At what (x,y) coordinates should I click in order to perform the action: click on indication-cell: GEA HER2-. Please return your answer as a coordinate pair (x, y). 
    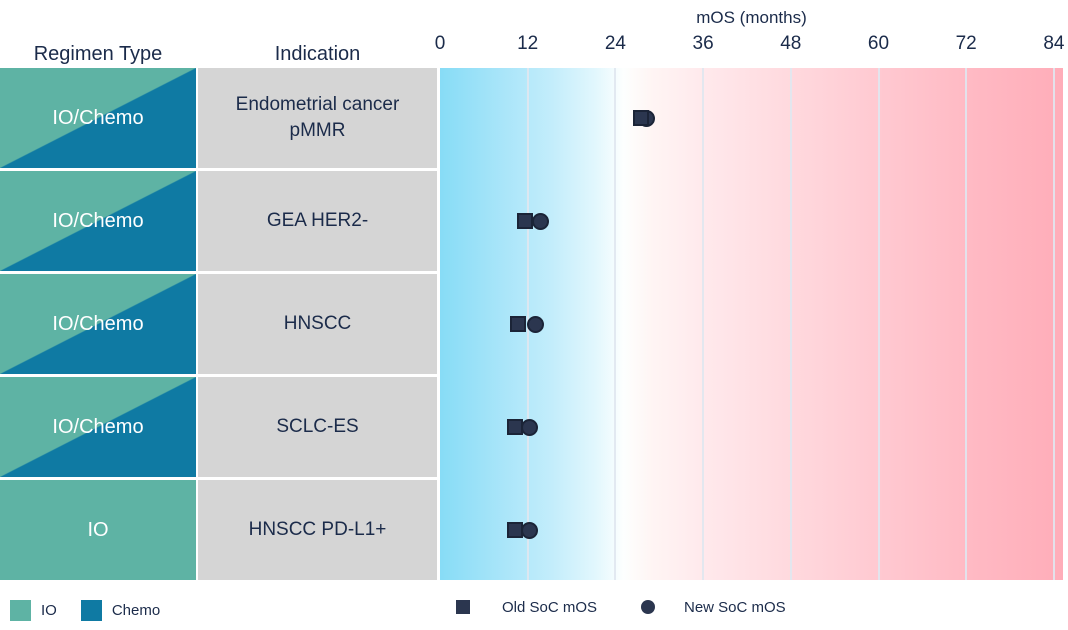
    Looking at the image, I should click on (317, 221).